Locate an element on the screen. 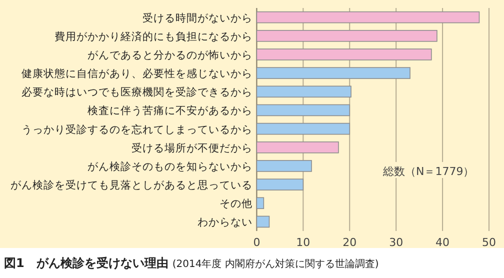 The image size is (504, 278). y-tick-label: 受ける時間がないから is located at coordinates (197, 17).